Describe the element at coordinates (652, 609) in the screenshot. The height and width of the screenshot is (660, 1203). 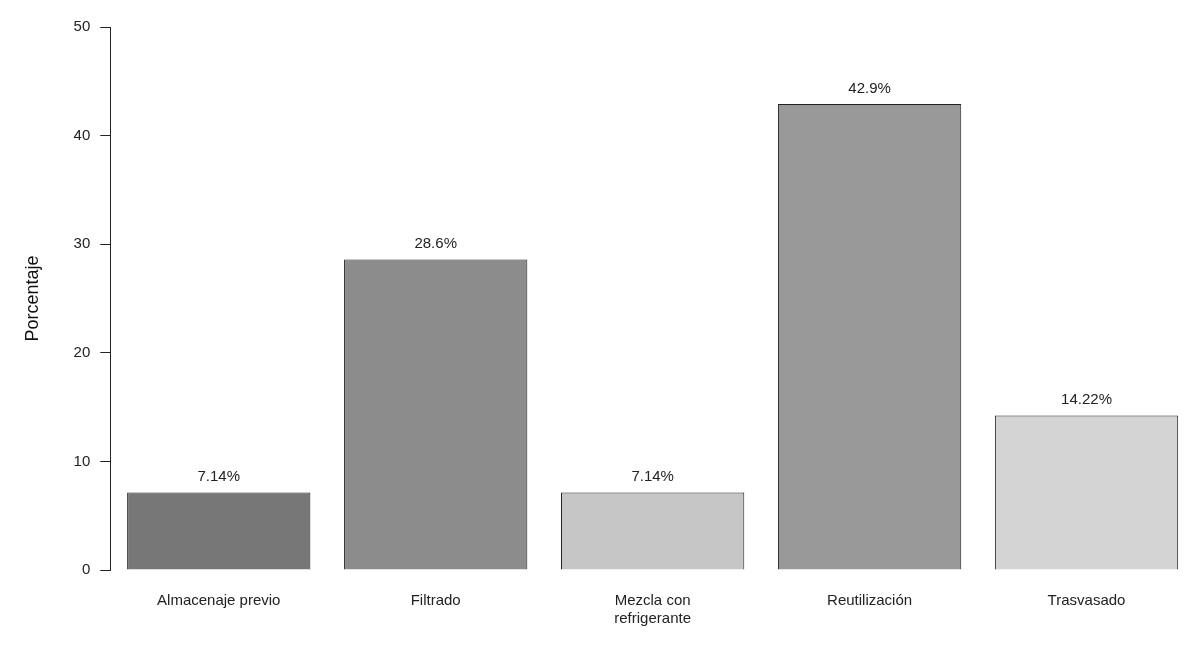
I see `x-tick-label: Mezcla con refrigerante` at that location.